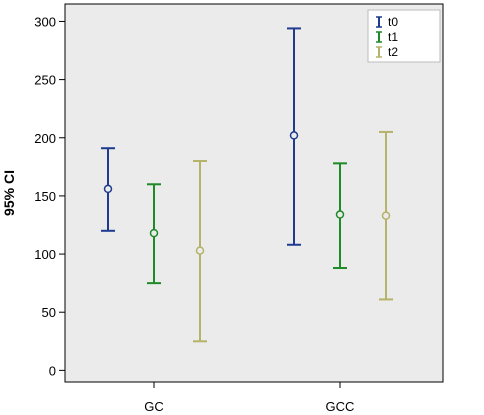 This screenshot has height=415, width=484. I want to click on legend-label-t2: t2, so click(393, 52).